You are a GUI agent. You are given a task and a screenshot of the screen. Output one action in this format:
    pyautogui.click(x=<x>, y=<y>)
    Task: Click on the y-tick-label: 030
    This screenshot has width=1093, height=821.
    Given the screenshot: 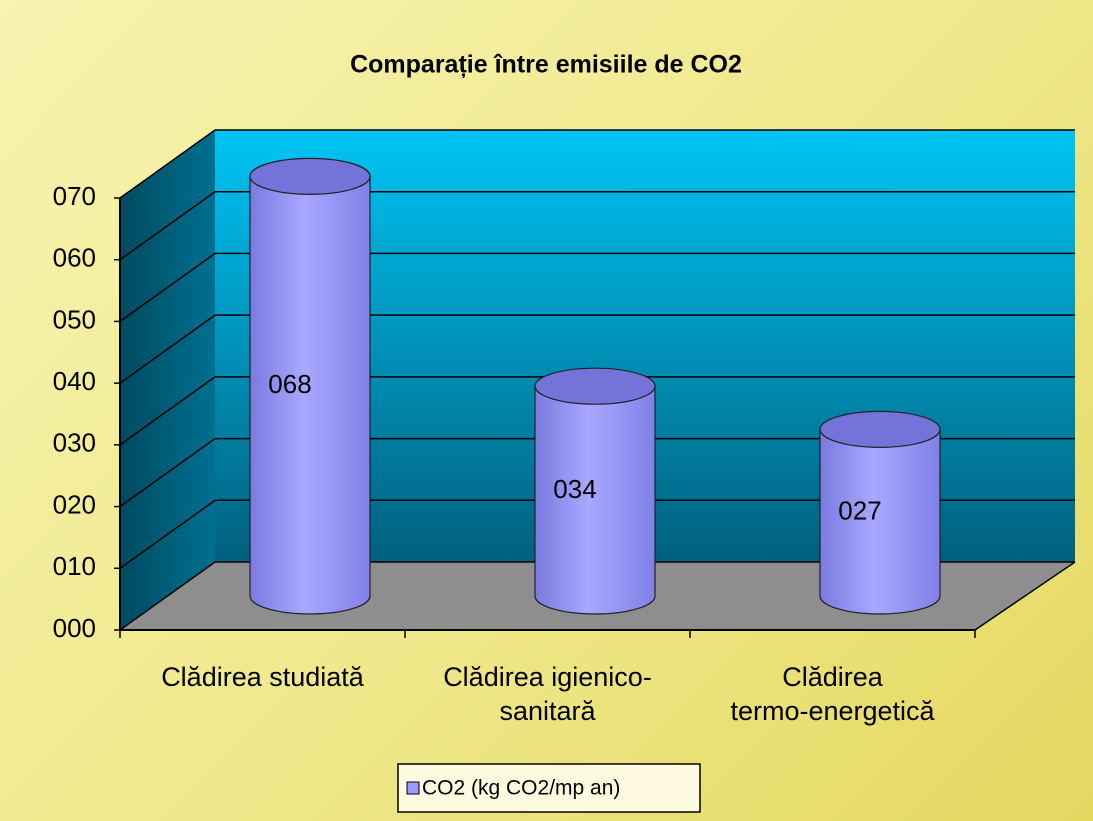 What is the action you would take?
    pyautogui.click(x=74, y=443)
    